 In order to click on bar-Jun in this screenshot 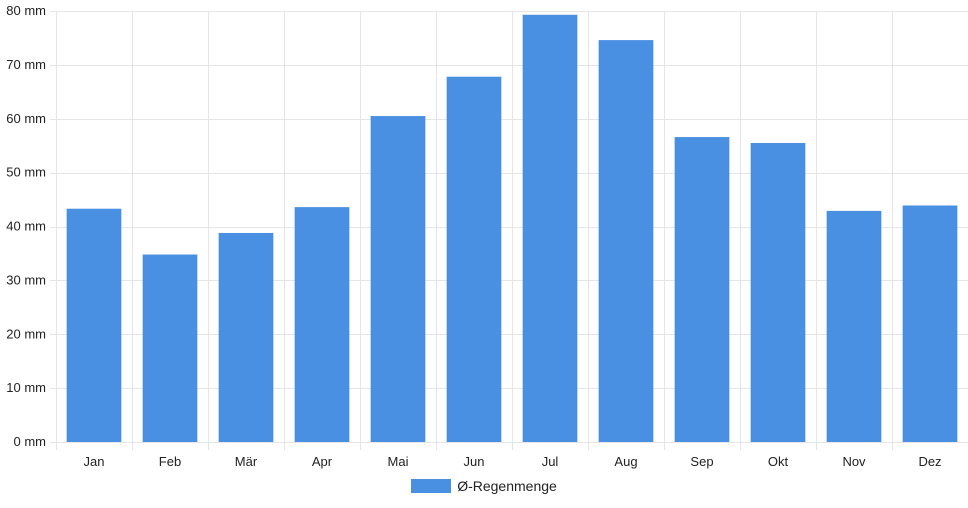, I will do `click(474, 259)`.